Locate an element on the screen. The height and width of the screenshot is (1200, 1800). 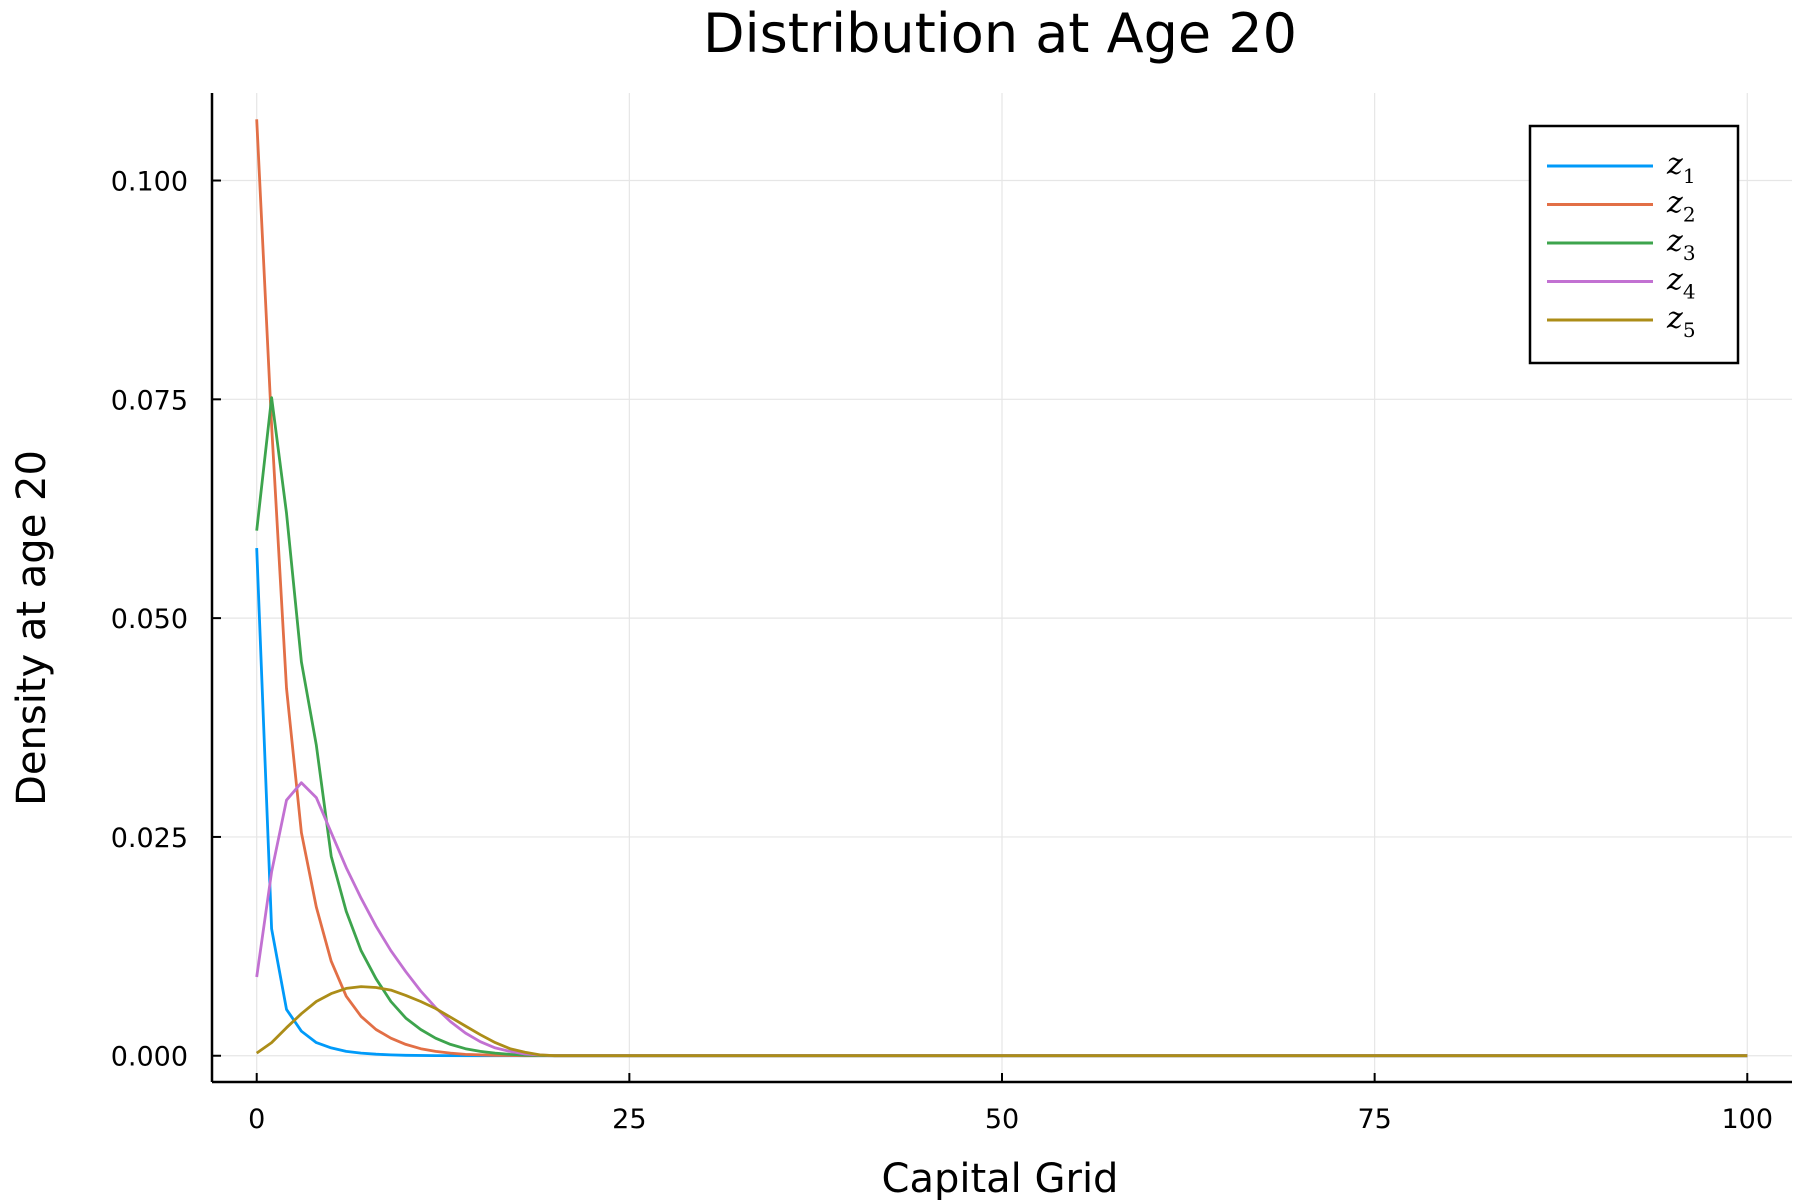
y-tick-label: 0.100 is located at coordinates (149, 182).